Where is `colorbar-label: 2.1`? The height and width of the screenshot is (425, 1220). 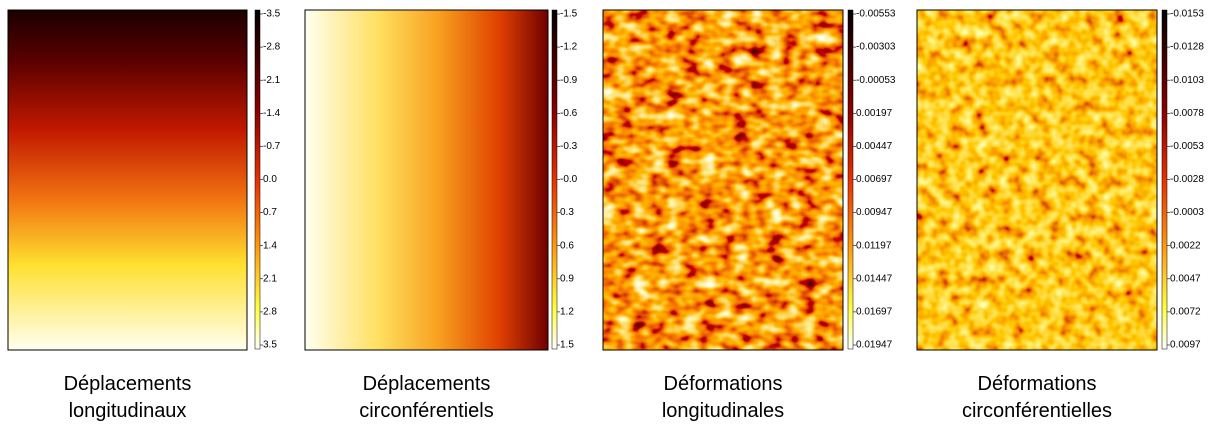
colorbar-label: 2.1 is located at coordinates (270, 278).